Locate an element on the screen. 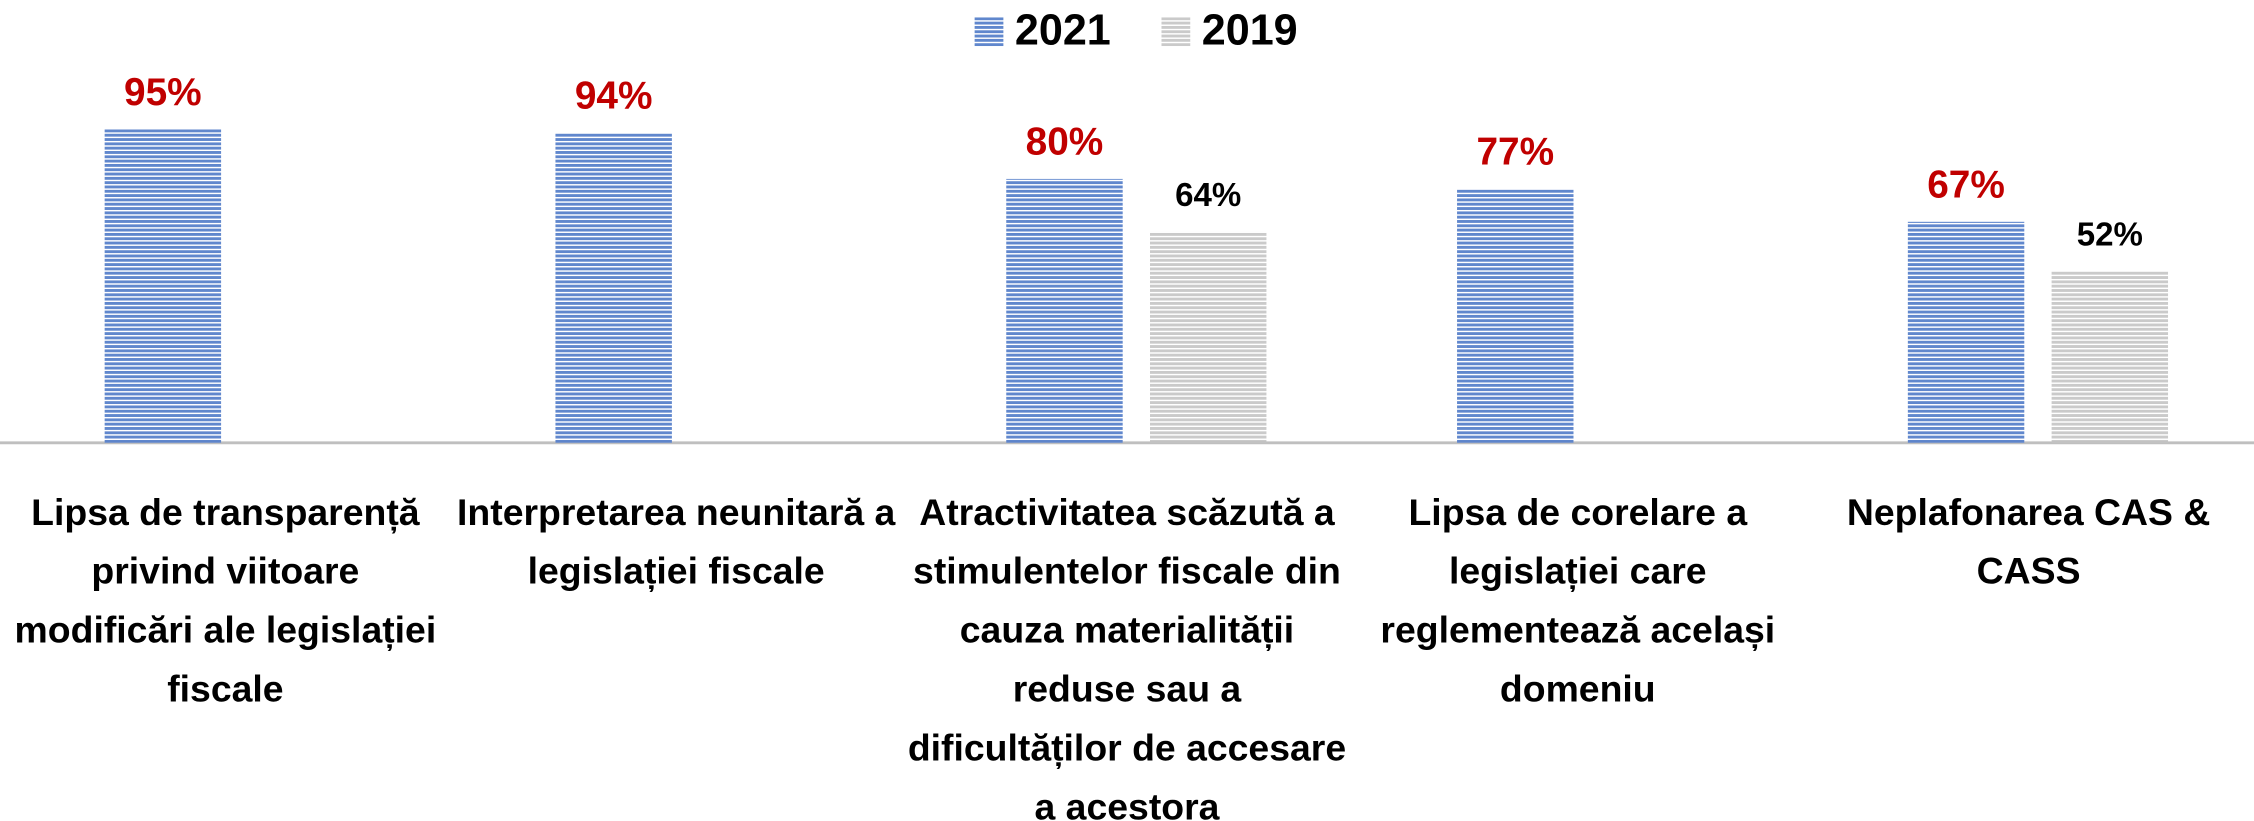 Image resolution: width=2254 pixels, height=821 pixels. value-label: 52% is located at coordinates (2110, 235).